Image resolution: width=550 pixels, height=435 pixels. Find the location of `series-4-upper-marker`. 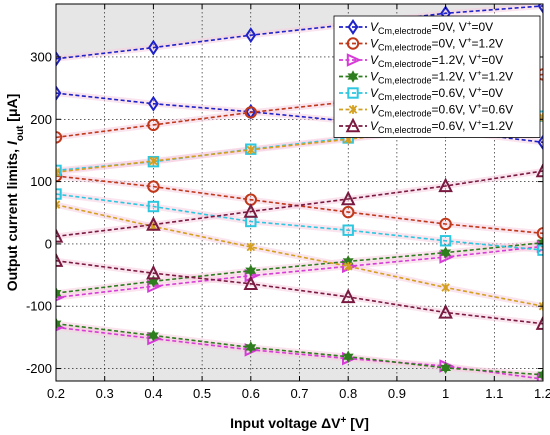

series-4-upper-marker is located at coordinates (59, 170).